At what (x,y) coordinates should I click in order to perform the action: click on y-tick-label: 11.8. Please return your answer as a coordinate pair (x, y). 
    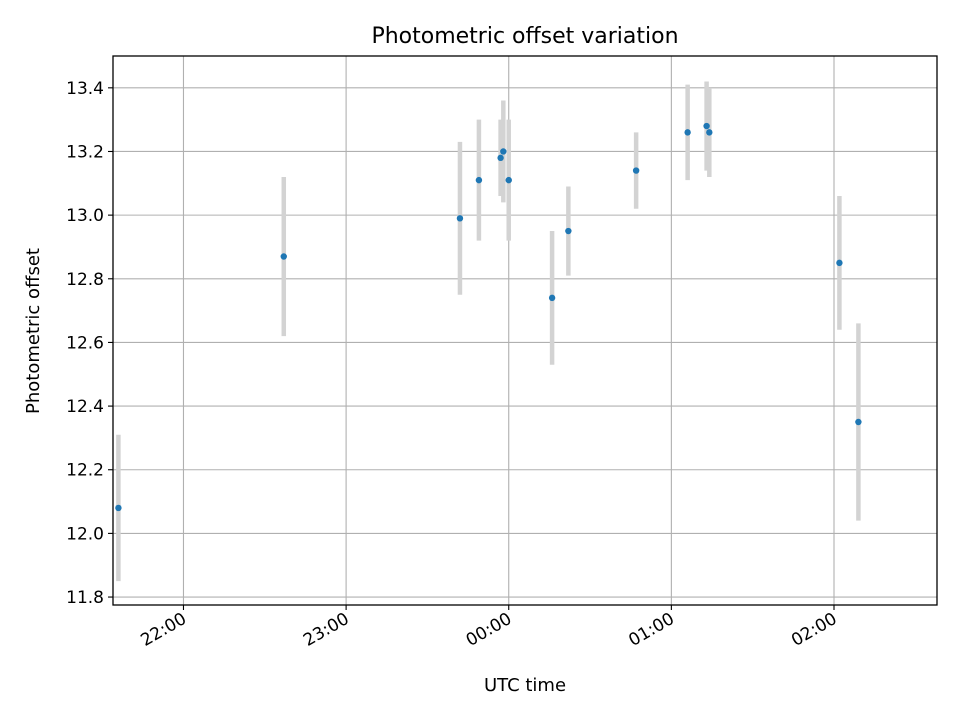
    Looking at the image, I should click on (85, 598).